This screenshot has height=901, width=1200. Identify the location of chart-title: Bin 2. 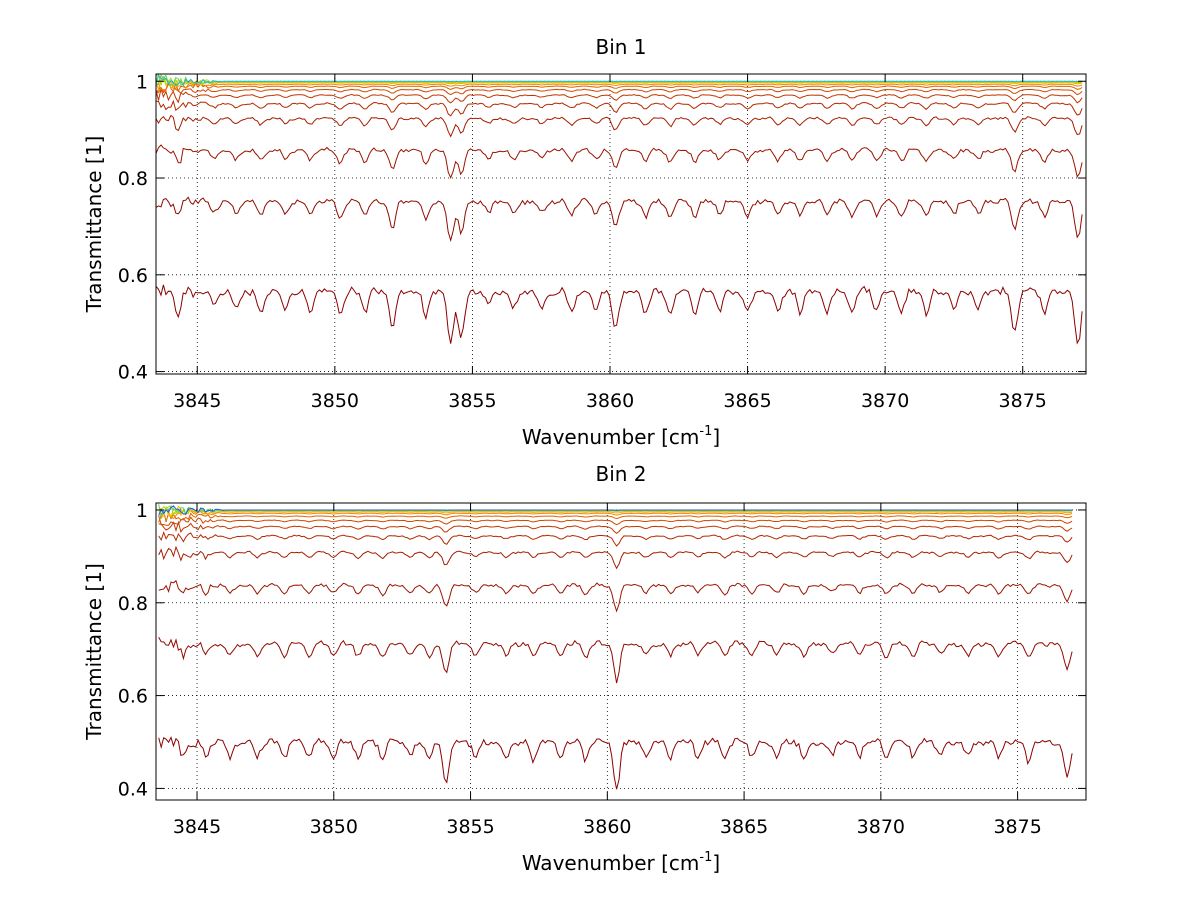
(620, 474).